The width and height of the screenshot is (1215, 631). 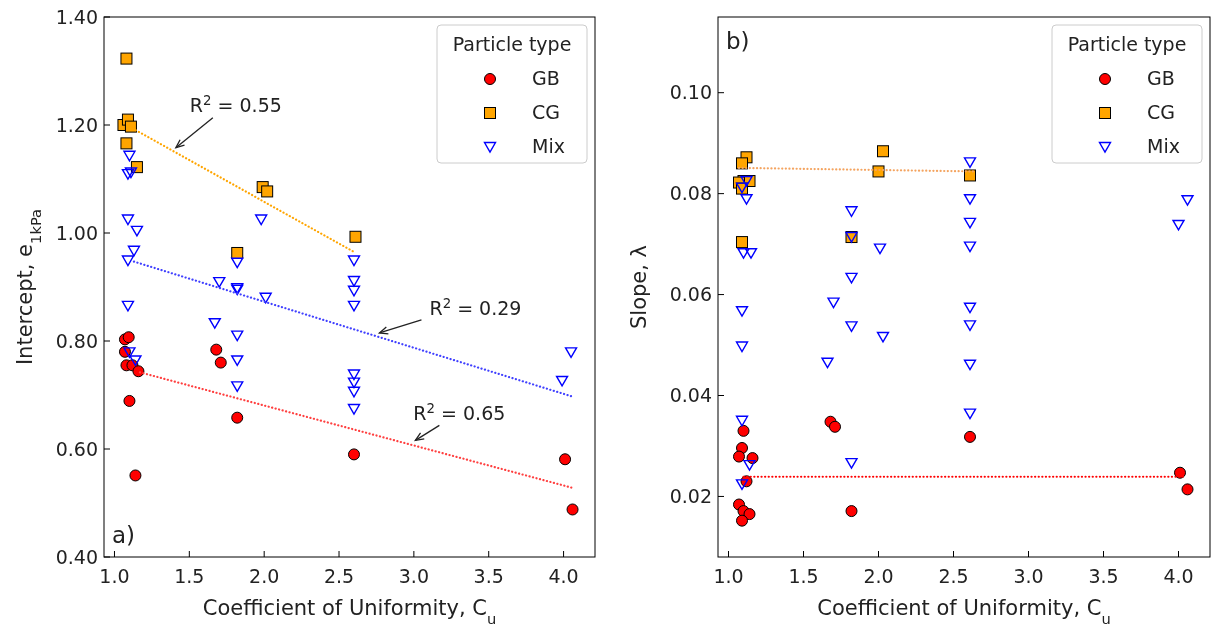 I want to click on y-tick-label: 0.60, so click(x=76, y=448).